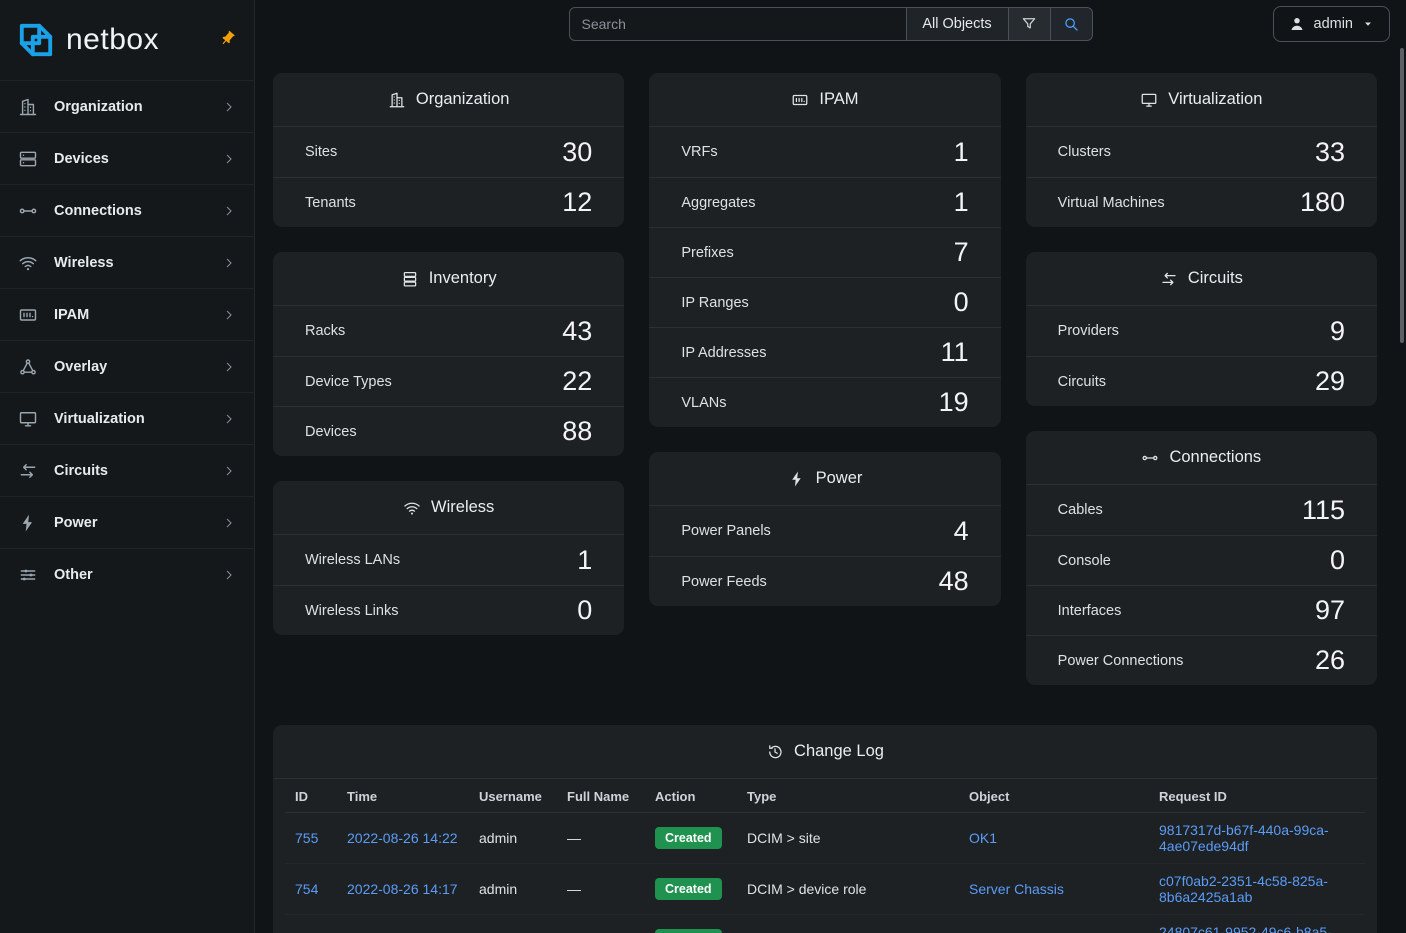 Image resolution: width=1406 pixels, height=933 pixels. What do you see at coordinates (403, 796) in the screenshot?
I see `col-header-time: Time` at bounding box center [403, 796].